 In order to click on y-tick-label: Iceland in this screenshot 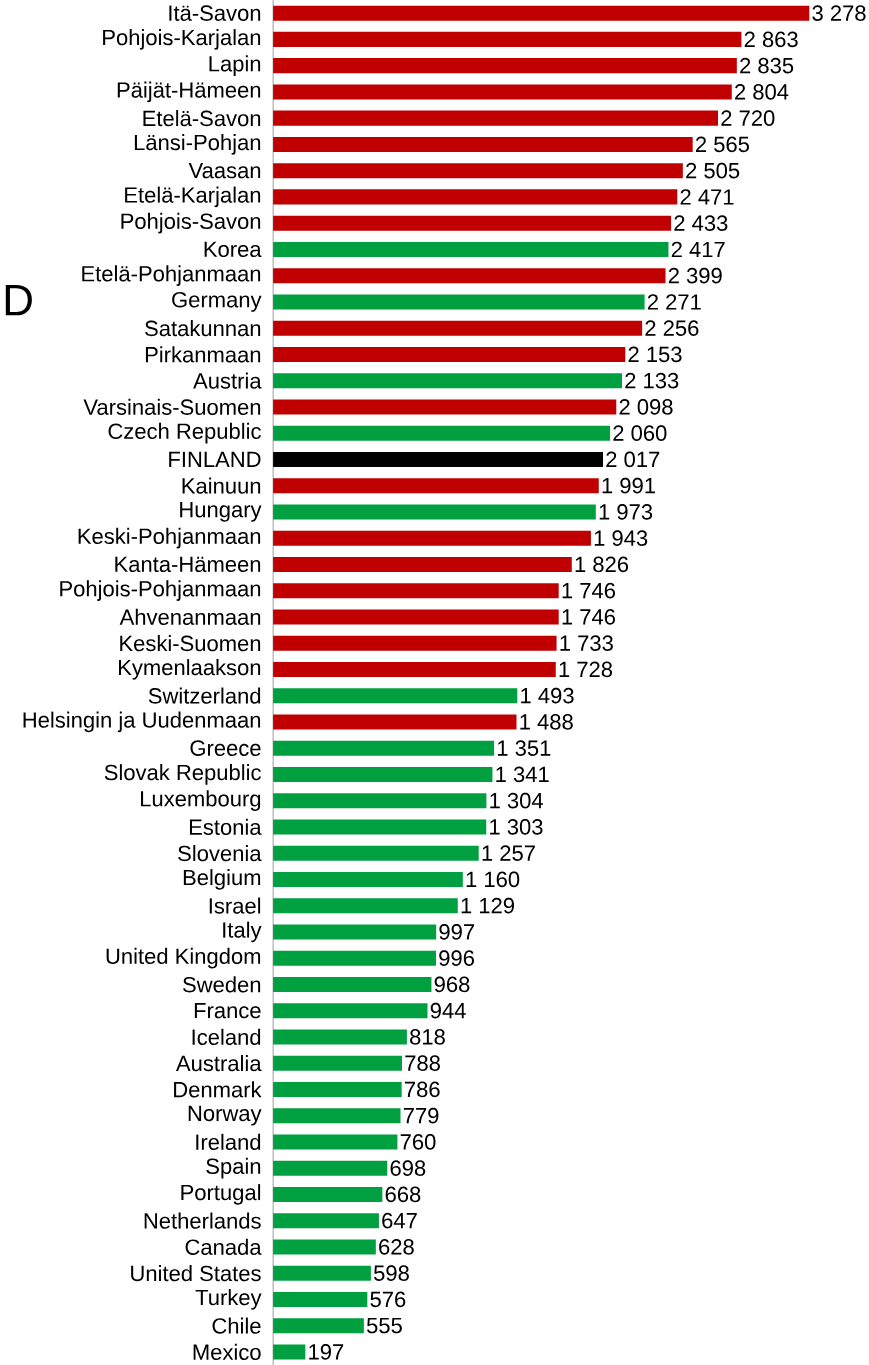, I will do `click(226, 1036)`.